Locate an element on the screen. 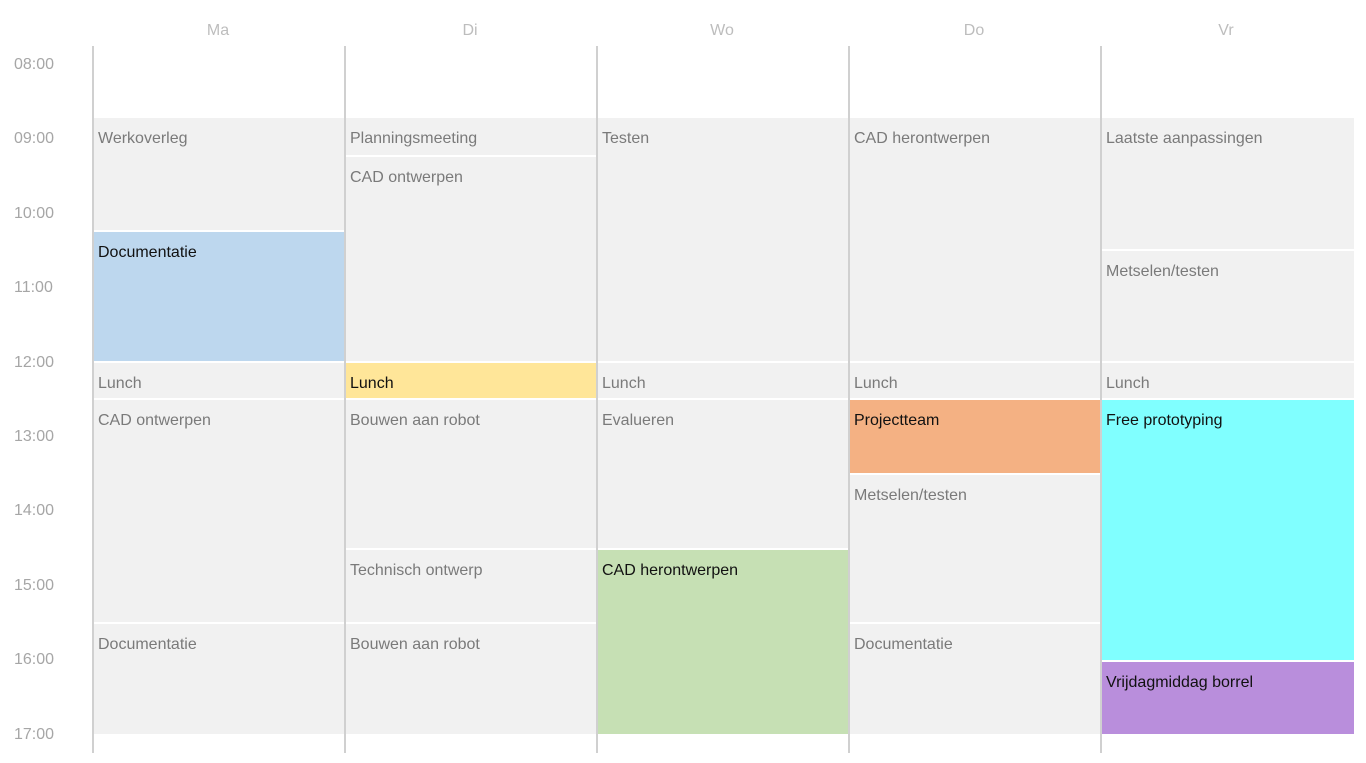 Image resolution: width=1366 pixels, height=763 pixels. day-header-do: Do is located at coordinates (974, 30).